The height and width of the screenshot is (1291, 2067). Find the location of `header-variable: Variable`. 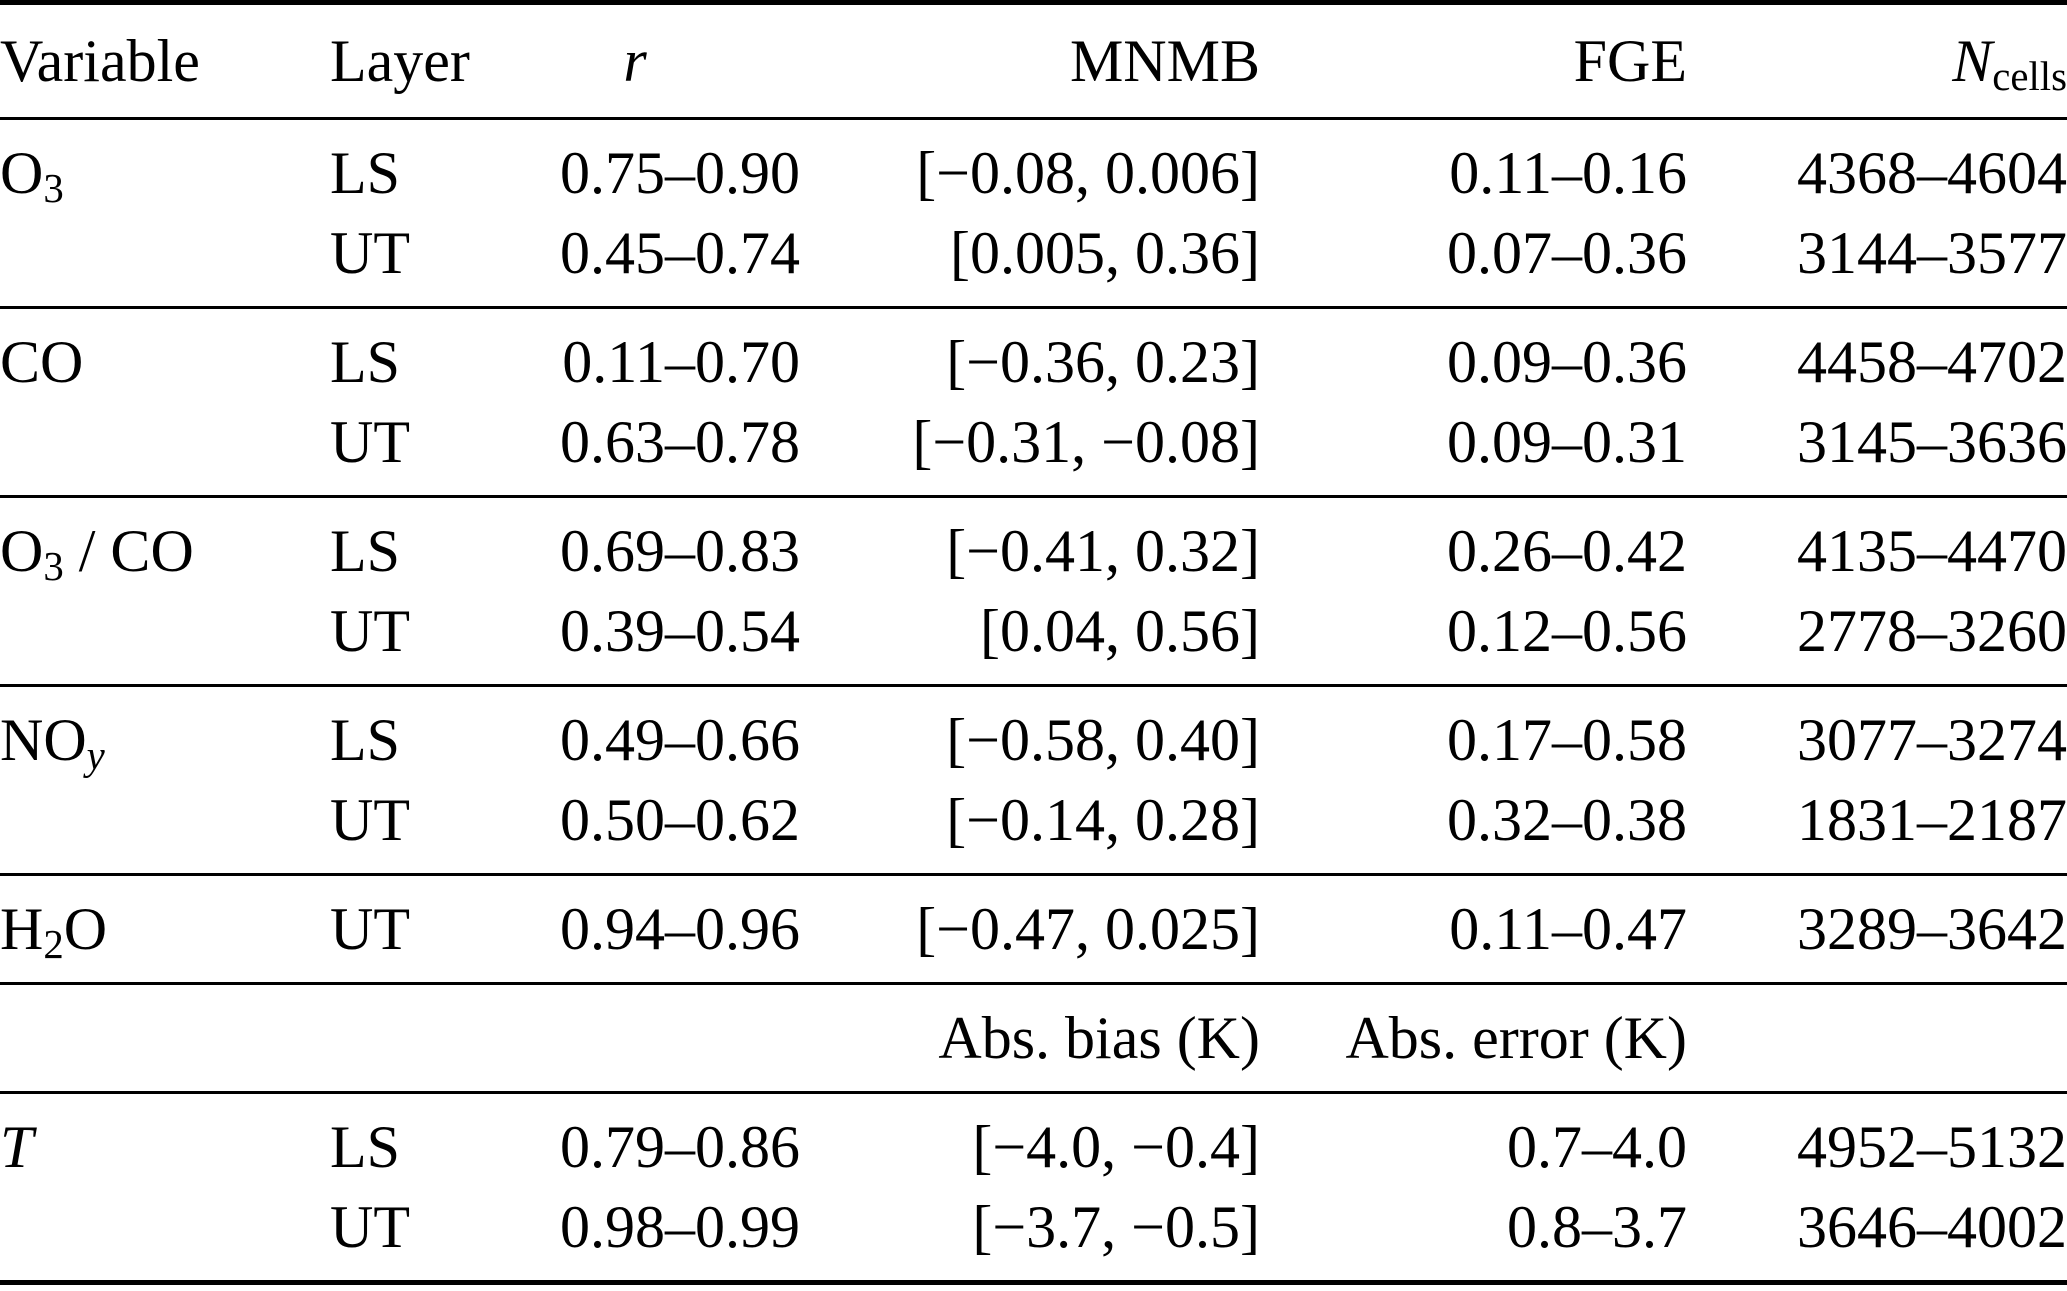

header-variable: Variable is located at coordinates (165, 61).